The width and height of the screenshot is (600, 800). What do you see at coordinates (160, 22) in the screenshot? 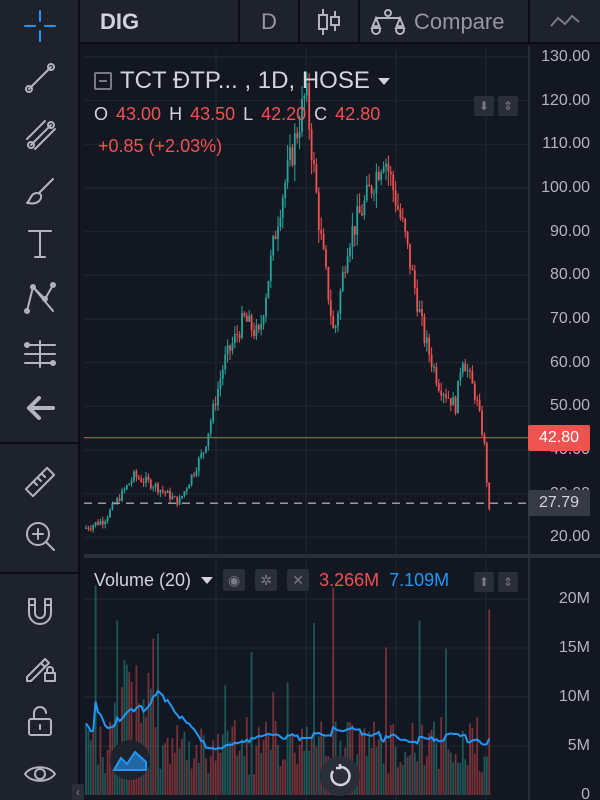
I see `symbol-search-button: DIG` at bounding box center [160, 22].